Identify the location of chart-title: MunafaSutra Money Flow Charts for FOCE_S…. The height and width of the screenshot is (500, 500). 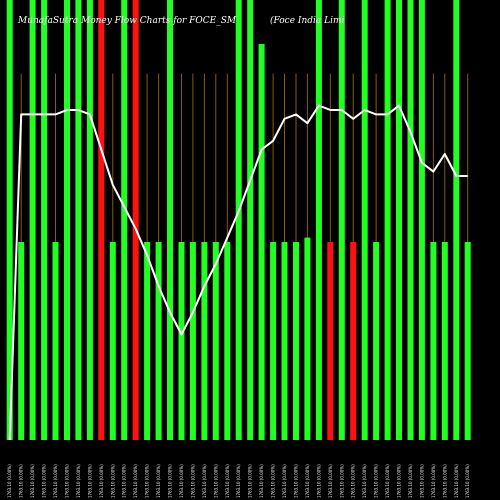
(127, 21).